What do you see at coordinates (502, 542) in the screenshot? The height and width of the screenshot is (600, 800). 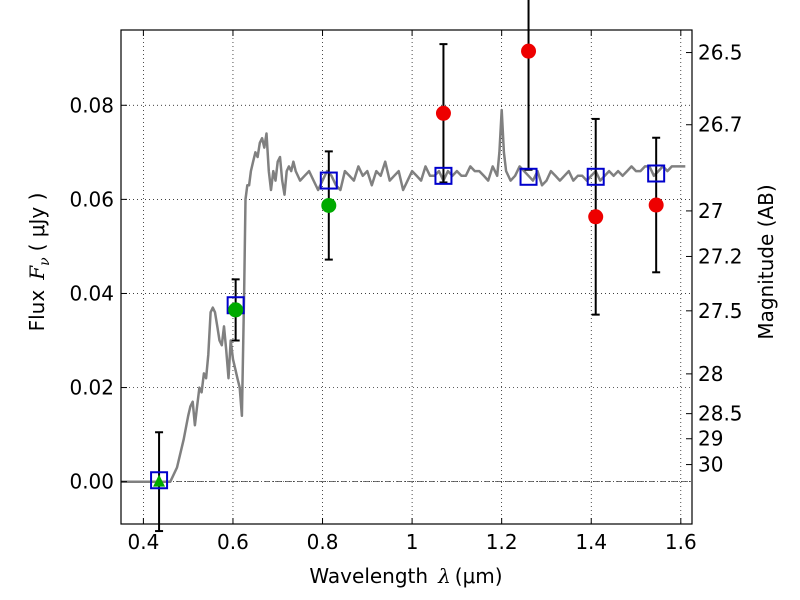 I see `x-tick-label: 1.2` at bounding box center [502, 542].